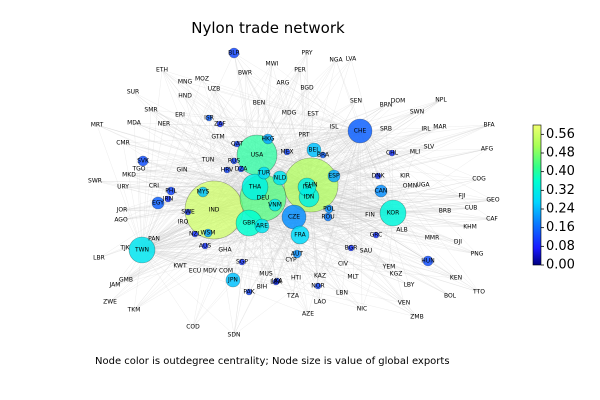 Image resolution: width=600 pixels, height=400 pixels. Describe the element at coordinates (124, 248) in the screenshot. I see `node-label-tjk: TJK` at that location.